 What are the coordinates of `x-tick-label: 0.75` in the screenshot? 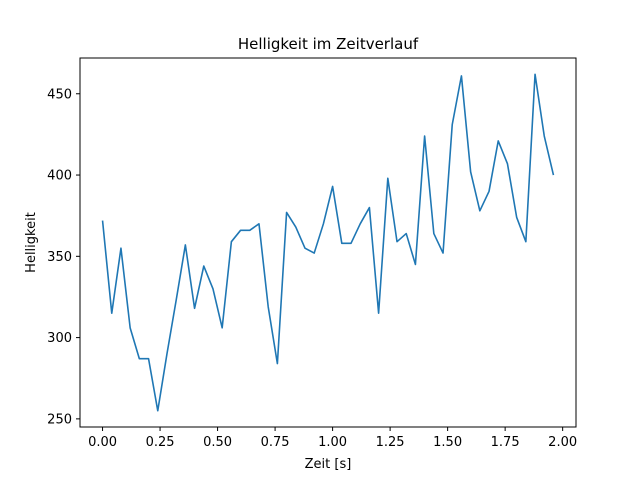 It's located at (275, 442).